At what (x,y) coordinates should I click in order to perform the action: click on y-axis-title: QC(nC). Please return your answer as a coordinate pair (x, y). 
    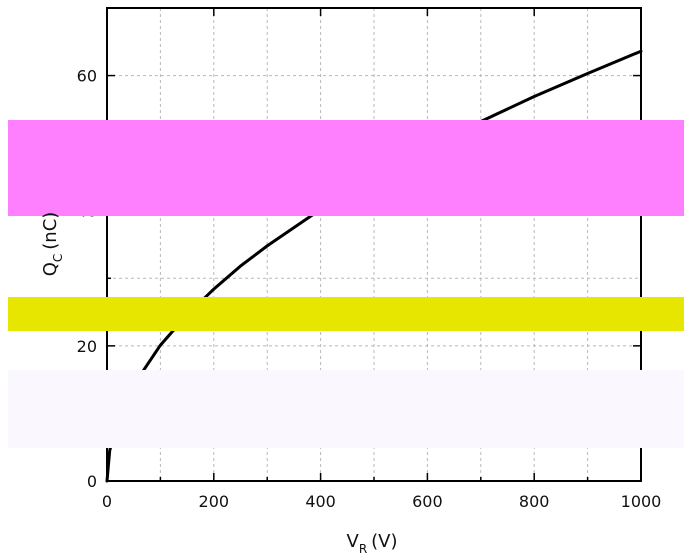
    Looking at the image, I should click on (52, 244).